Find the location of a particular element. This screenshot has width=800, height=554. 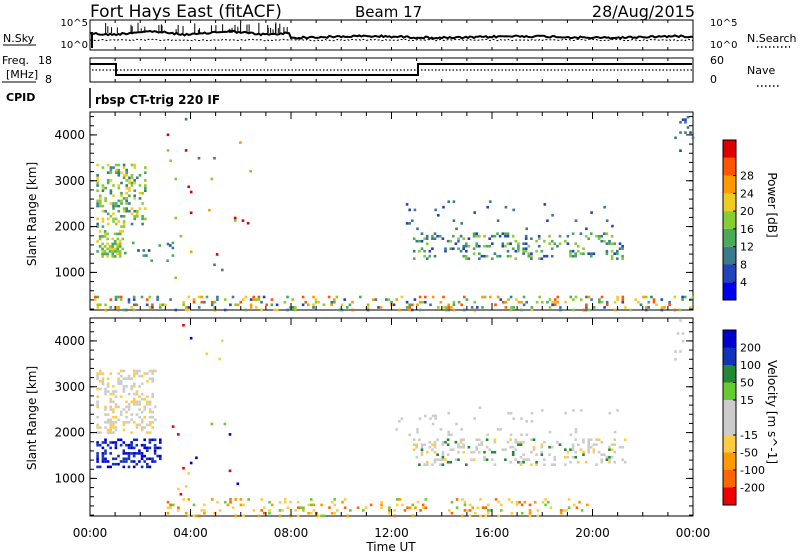

time-tick-label: 20:00 is located at coordinates (592, 533).